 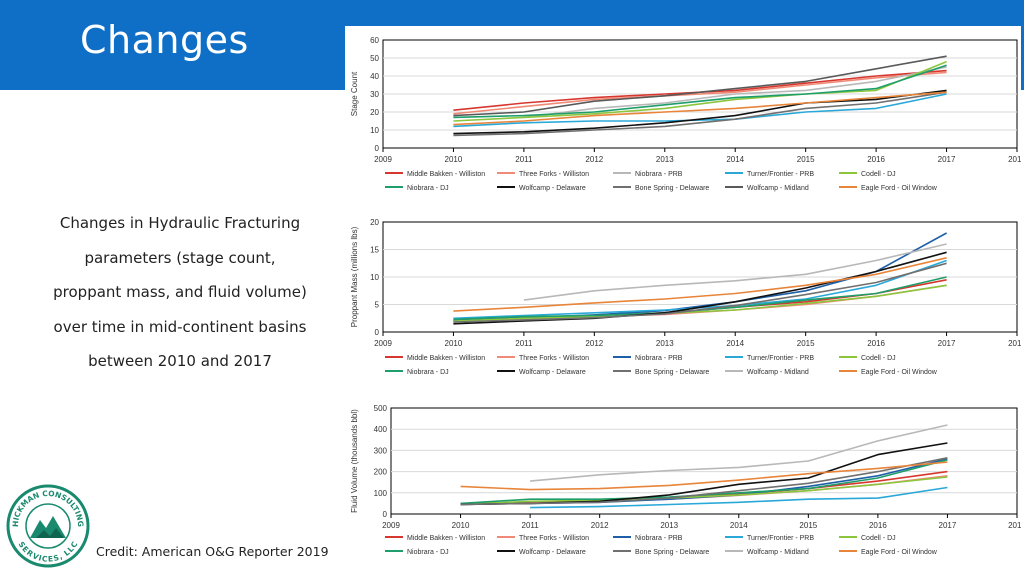 What do you see at coordinates (377, 305) in the screenshot?
I see `y-tick-label: 5` at bounding box center [377, 305].